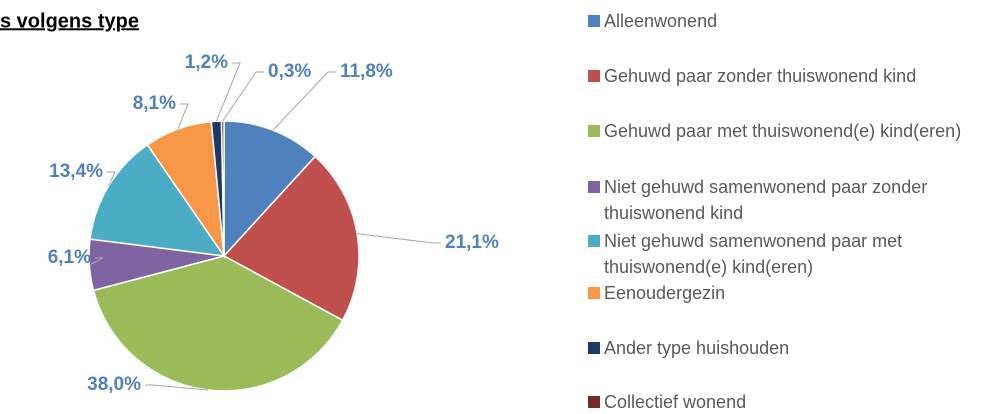 This screenshot has height=414, width=1001. What do you see at coordinates (760, 76) in the screenshot?
I see `legend-label: Gehuwd paar zonder thuiswonend kind` at bounding box center [760, 76].